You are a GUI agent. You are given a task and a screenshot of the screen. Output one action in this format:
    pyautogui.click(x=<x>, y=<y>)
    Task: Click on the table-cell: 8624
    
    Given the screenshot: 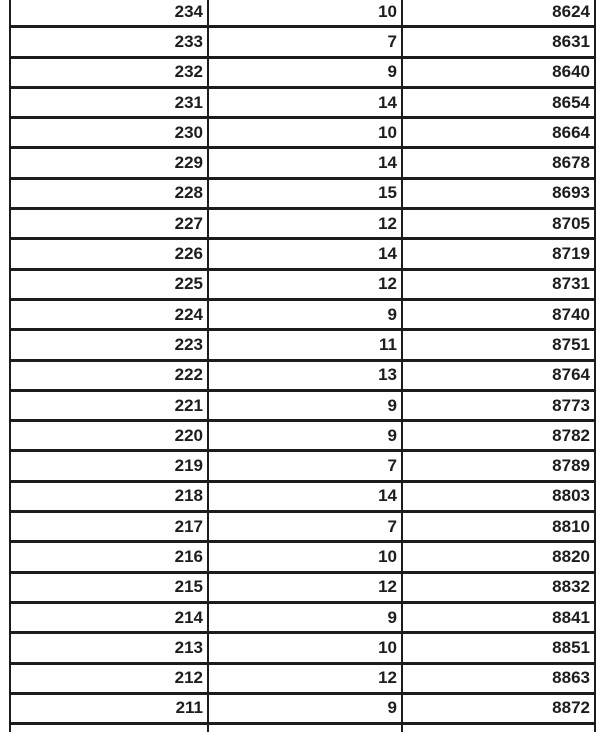 What is the action you would take?
    pyautogui.click(x=498, y=14)
    